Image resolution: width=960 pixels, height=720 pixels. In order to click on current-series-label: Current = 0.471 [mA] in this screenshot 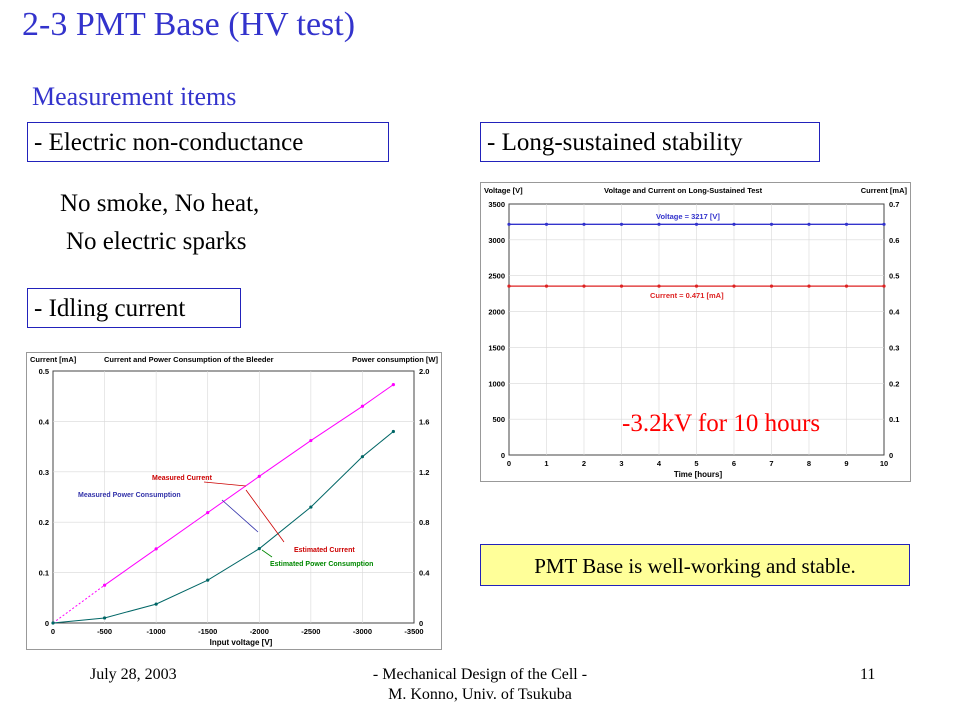, I will do `click(687, 295)`.